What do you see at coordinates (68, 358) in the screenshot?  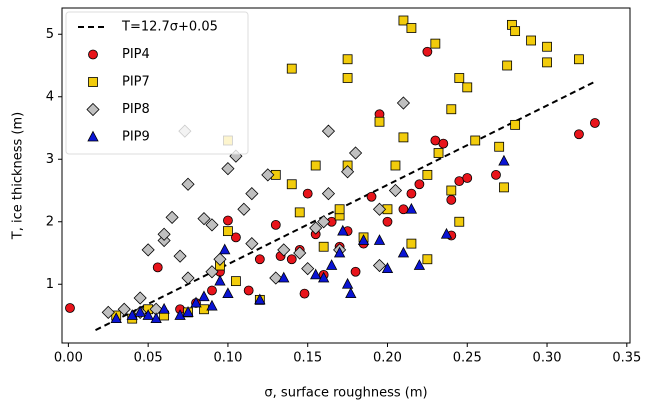 I see `x-tick-label: 0.00` at bounding box center [68, 358].